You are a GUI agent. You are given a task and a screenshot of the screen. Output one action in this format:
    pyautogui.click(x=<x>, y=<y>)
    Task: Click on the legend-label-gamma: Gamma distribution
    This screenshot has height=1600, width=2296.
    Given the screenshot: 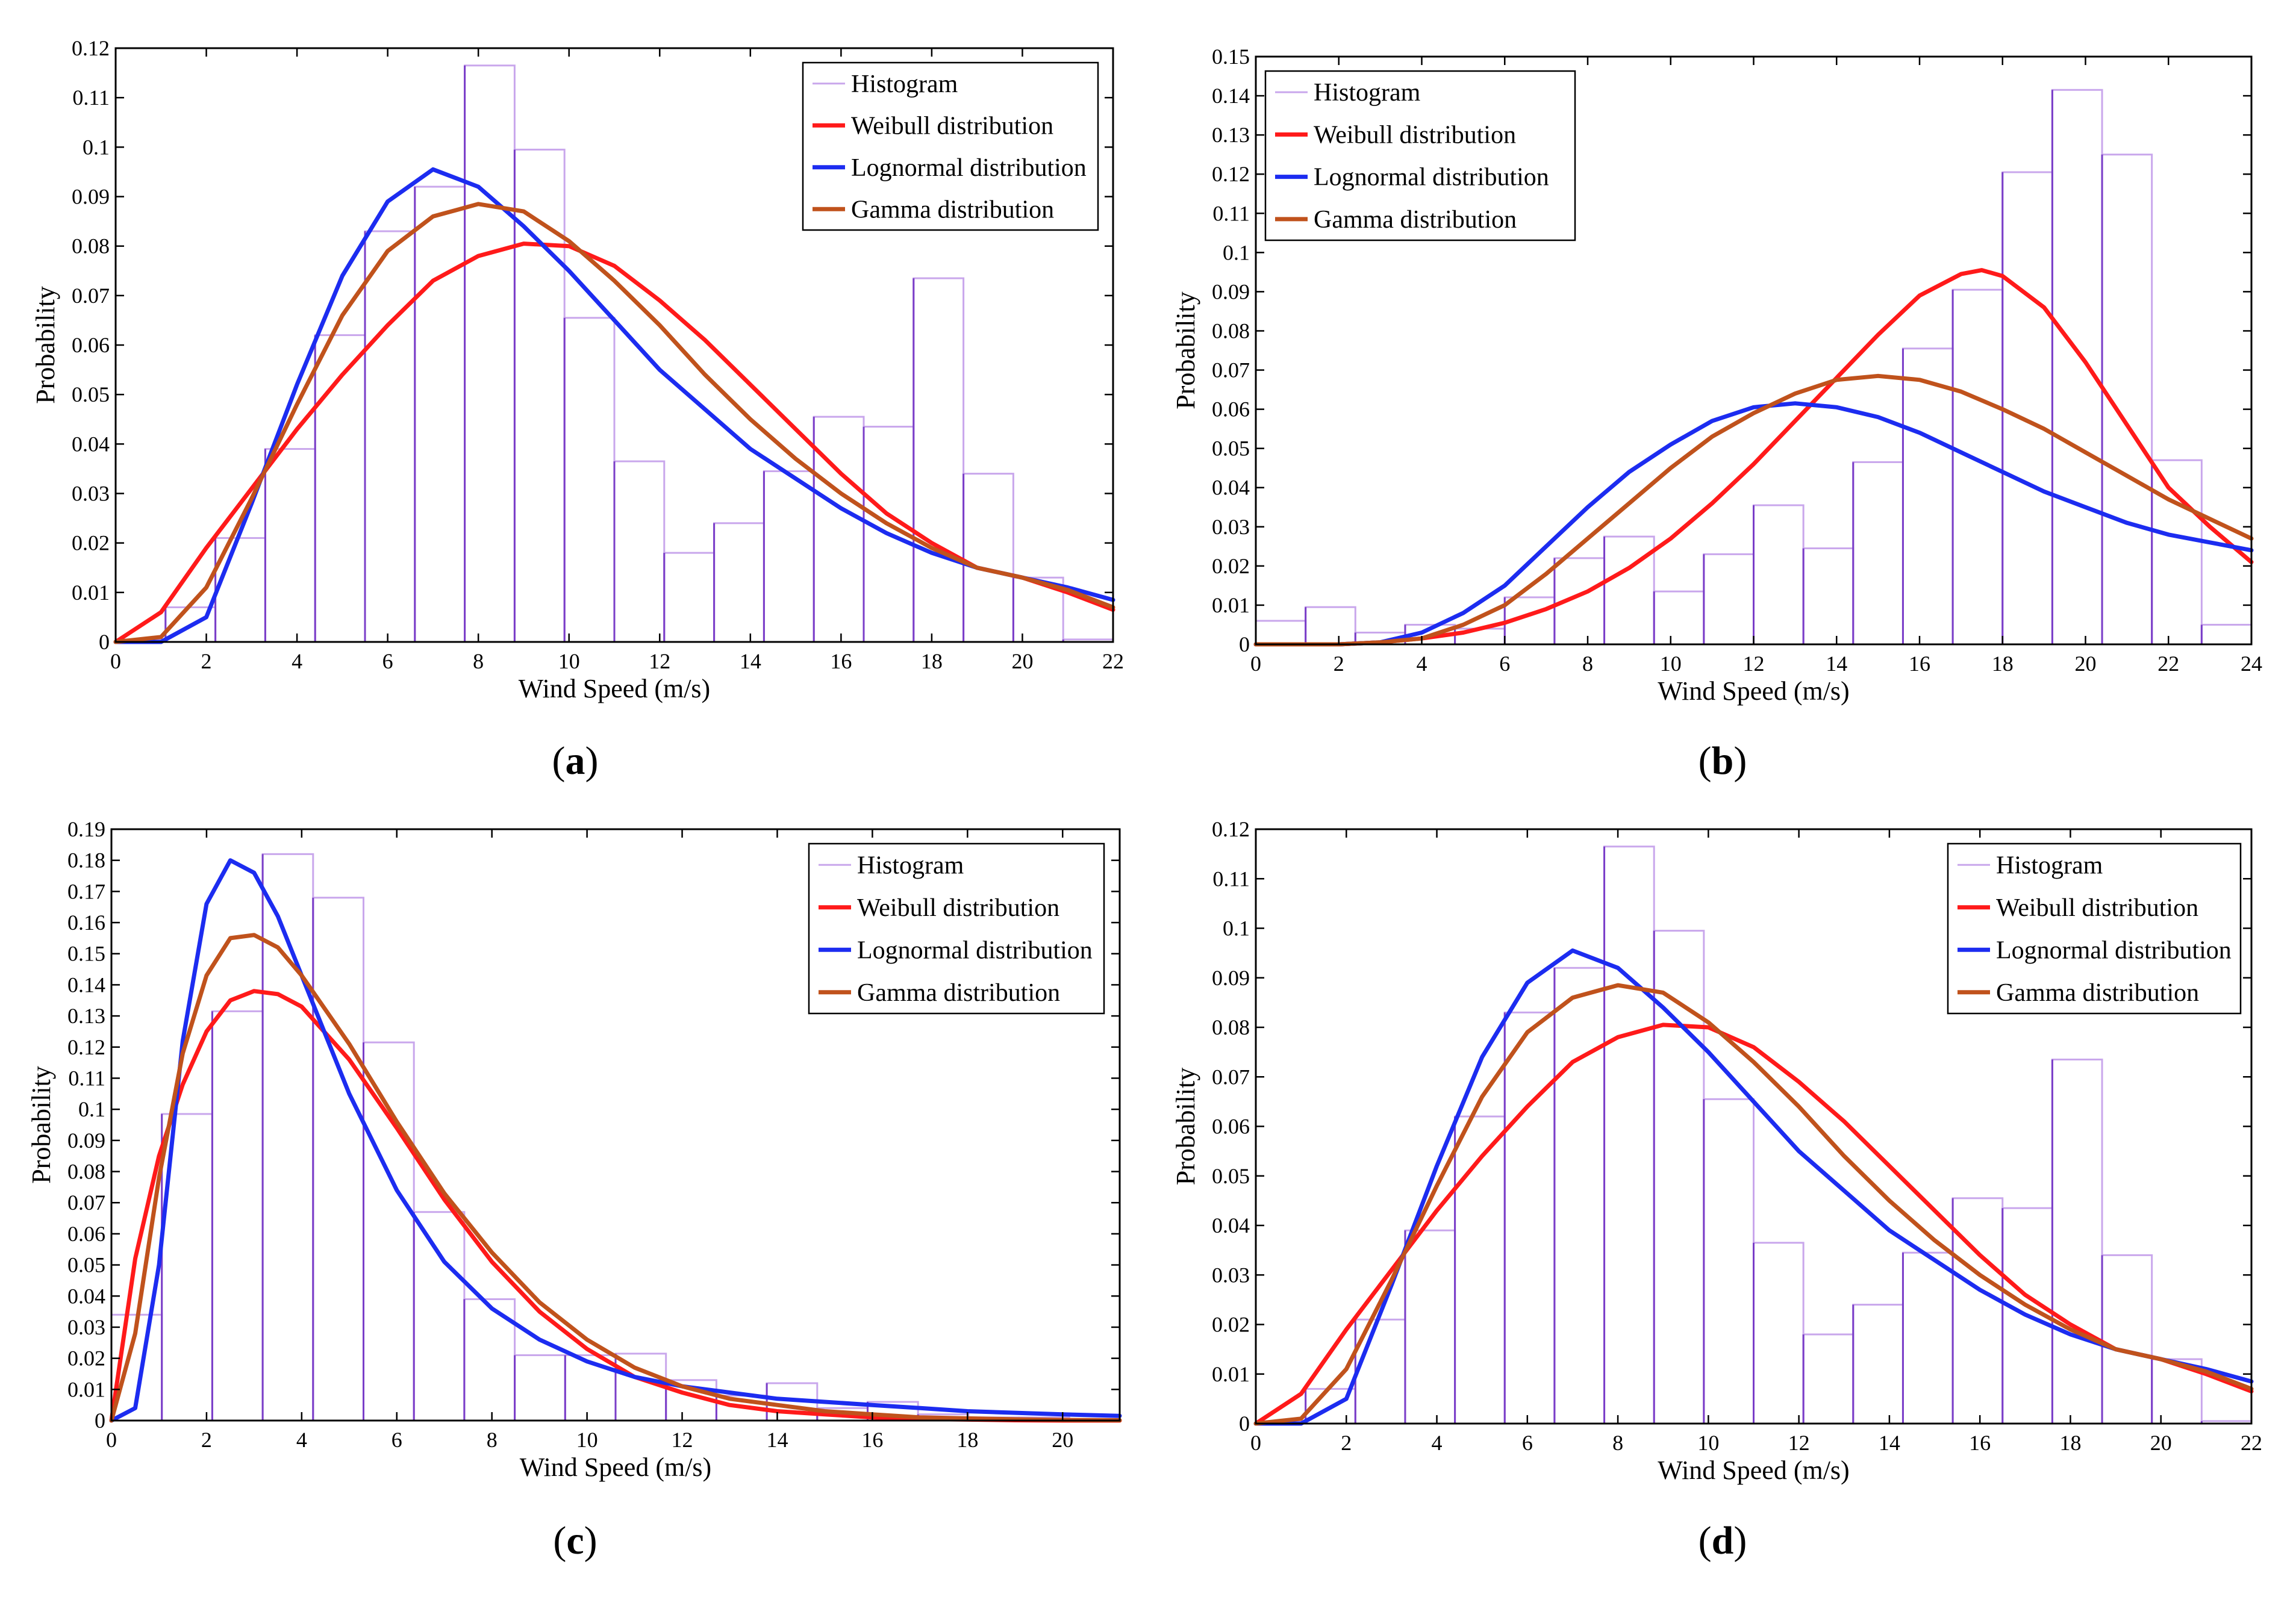 What is the action you would take?
    pyautogui.click(x=2097, y=993)
    